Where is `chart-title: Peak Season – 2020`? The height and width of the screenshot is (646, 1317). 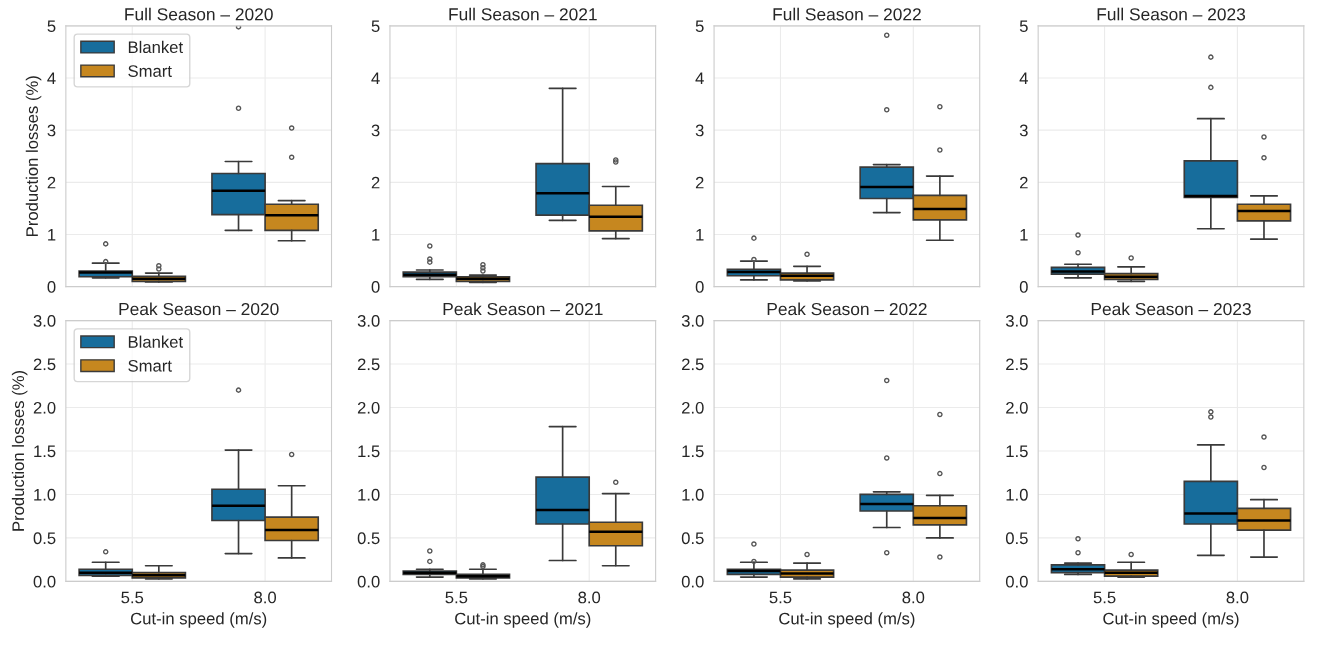 chart-title: Peak Season – 2020 is located at coordinates (199, 309).